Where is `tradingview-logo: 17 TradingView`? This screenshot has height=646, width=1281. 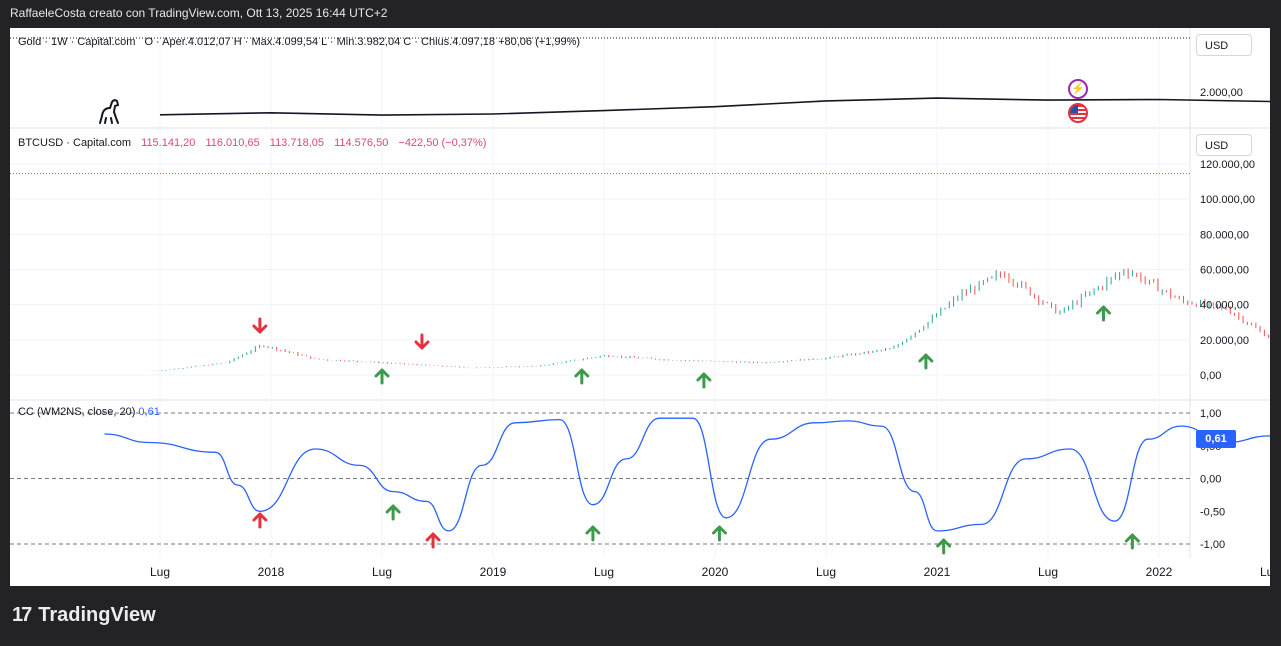
tradingview-logo: 17 TradingView is located at coordinates (84, 615).